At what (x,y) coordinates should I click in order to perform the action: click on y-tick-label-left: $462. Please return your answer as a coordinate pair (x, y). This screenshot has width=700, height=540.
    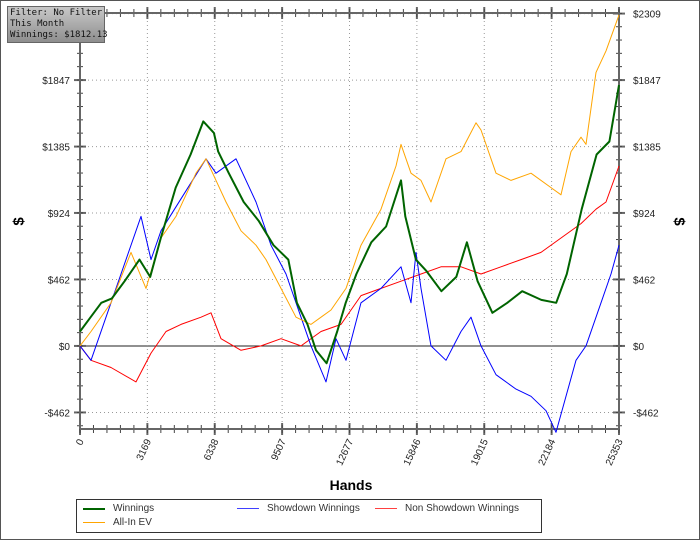
    Looking at the image, I should click on (59, 280).